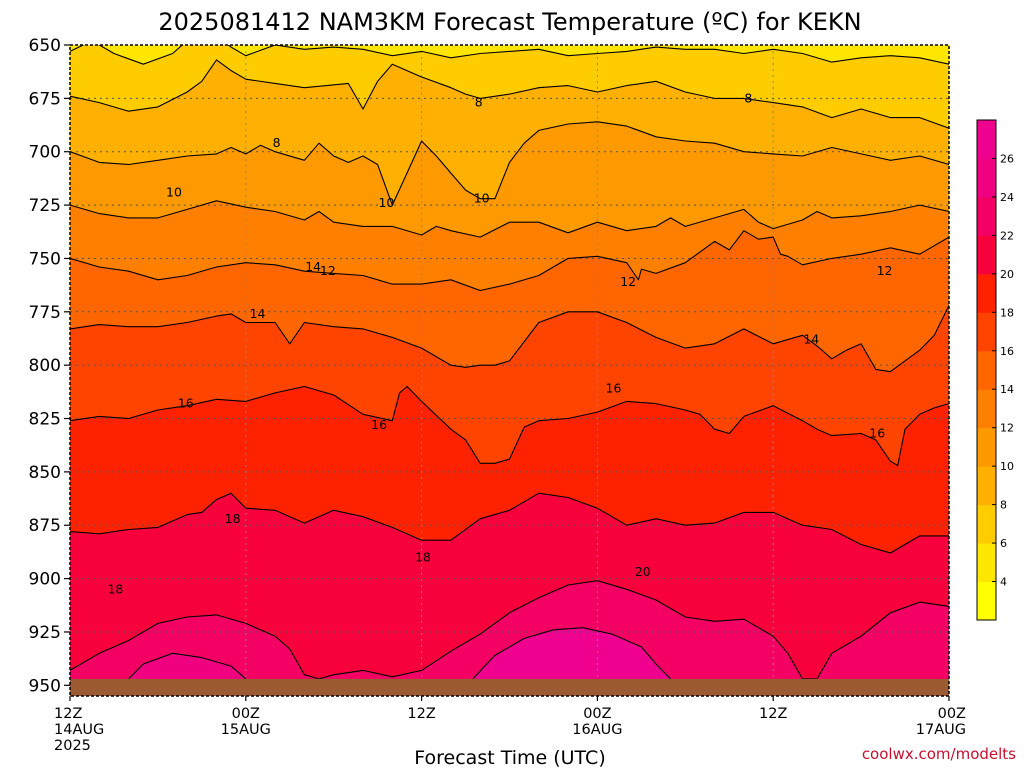  I want to click on colorbar-label-26: 26, so click(1007, 158).